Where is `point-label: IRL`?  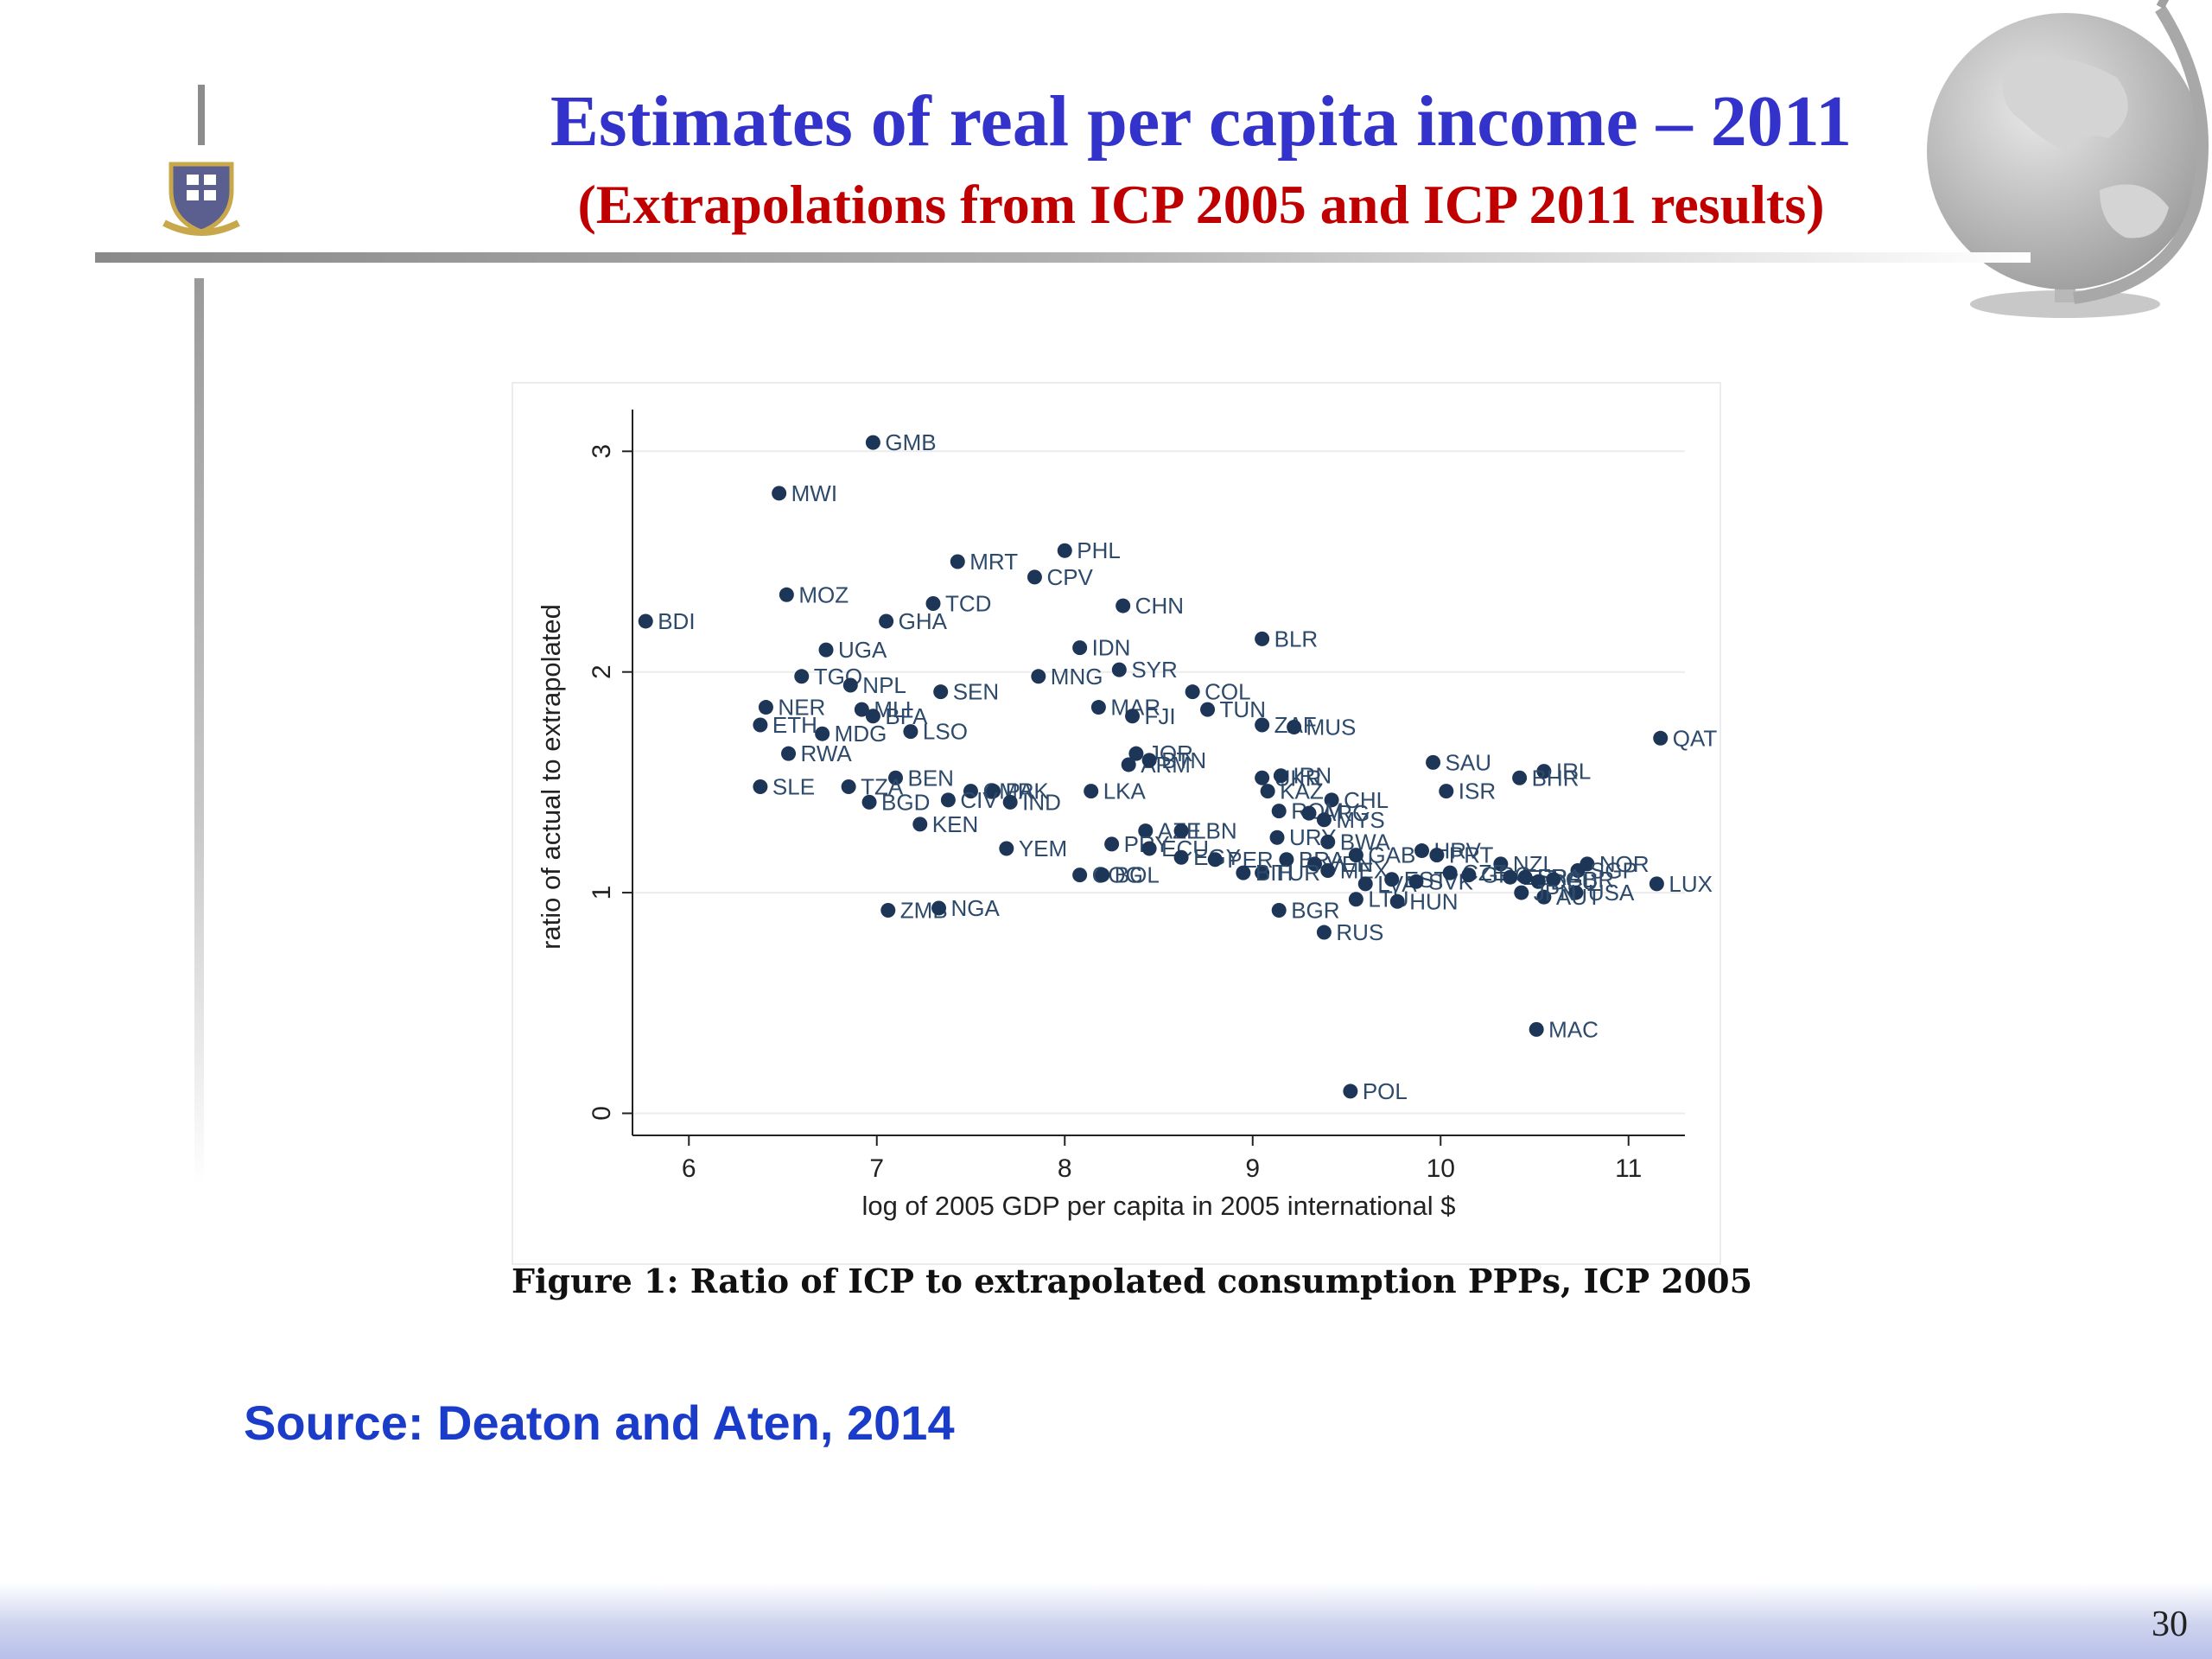
point-label: IRL is located at coordinates (1573, 772).